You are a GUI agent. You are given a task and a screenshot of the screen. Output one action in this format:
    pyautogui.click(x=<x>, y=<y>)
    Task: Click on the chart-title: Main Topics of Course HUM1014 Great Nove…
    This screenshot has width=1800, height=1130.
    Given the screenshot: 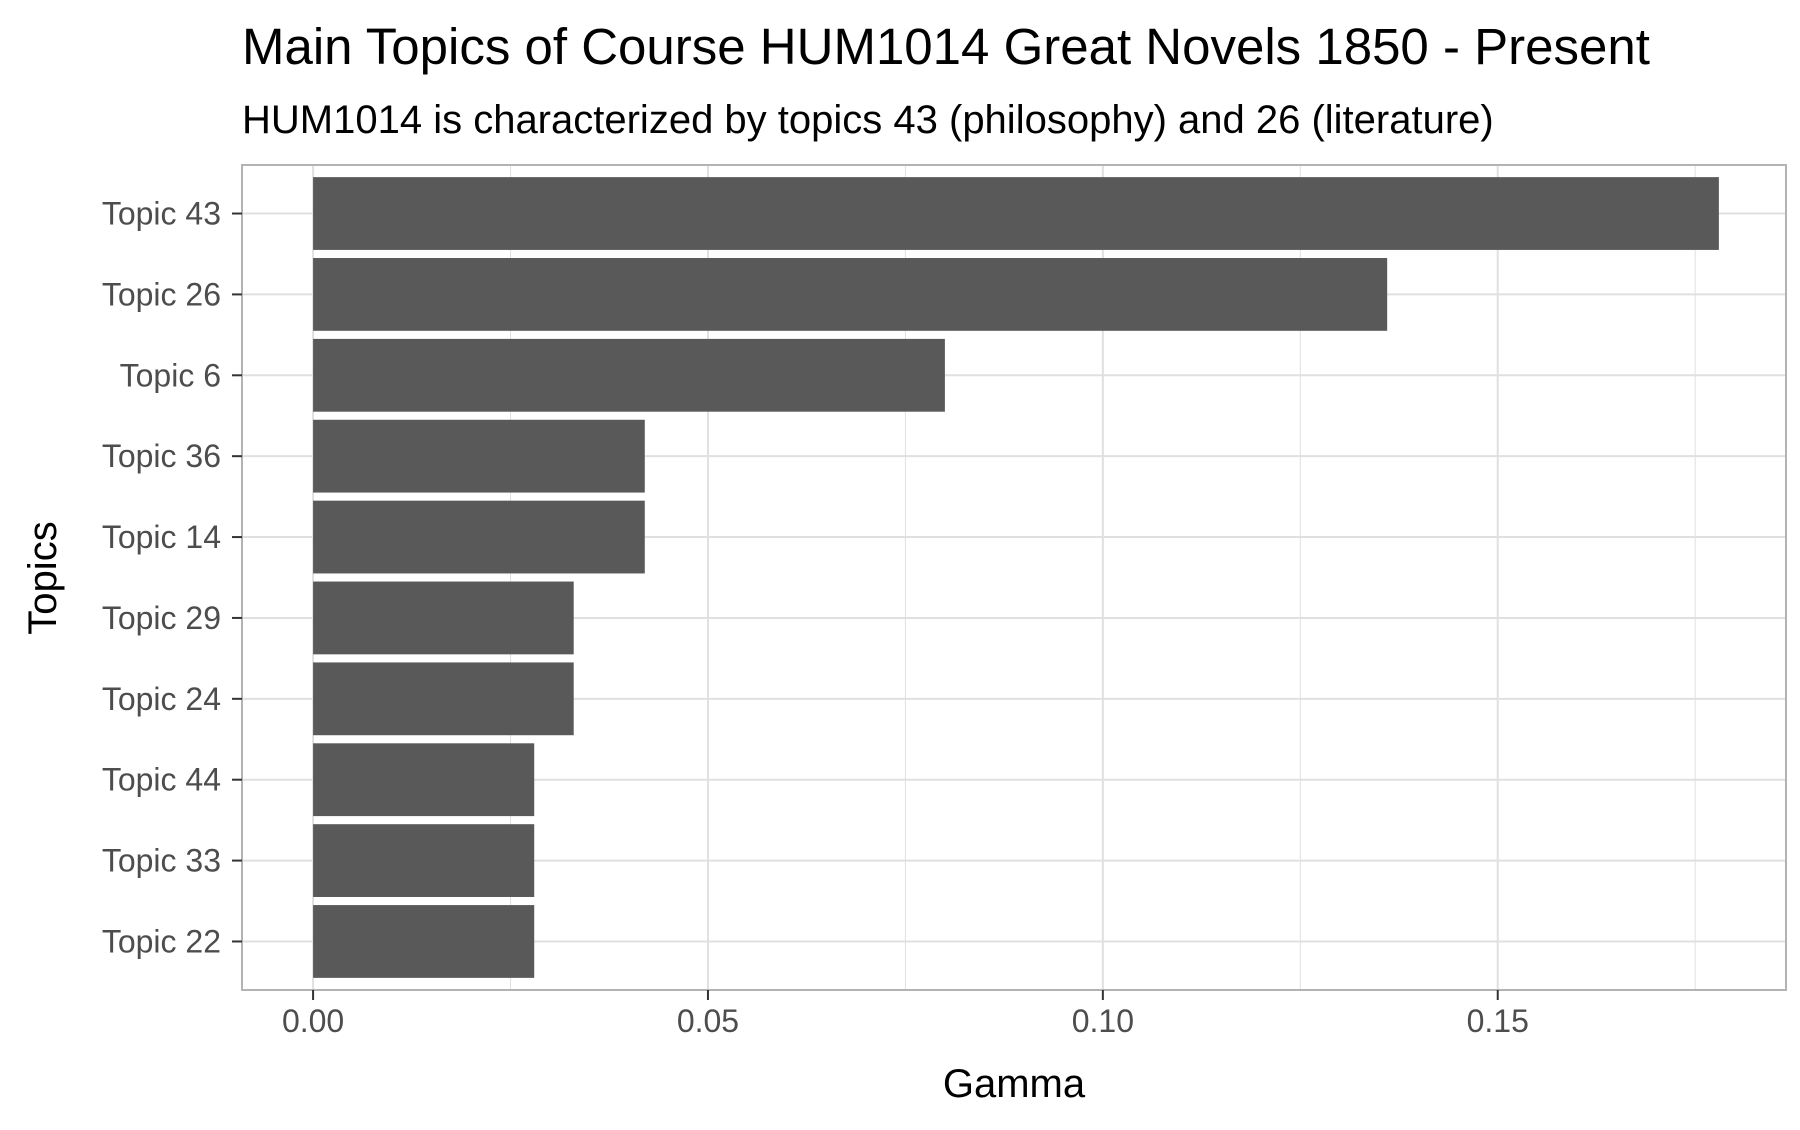 What is the action you would take?
    pyautogui.click(x=946, y=46)
    